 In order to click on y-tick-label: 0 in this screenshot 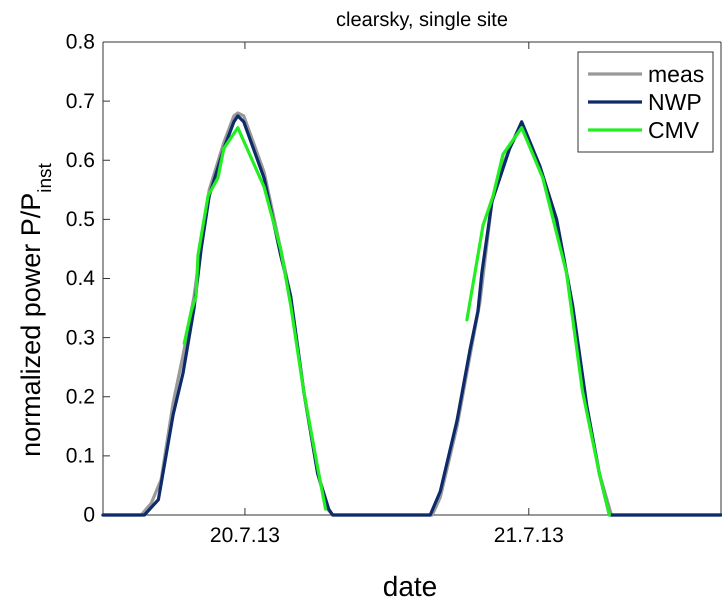, I will do `click(89, 515)`.